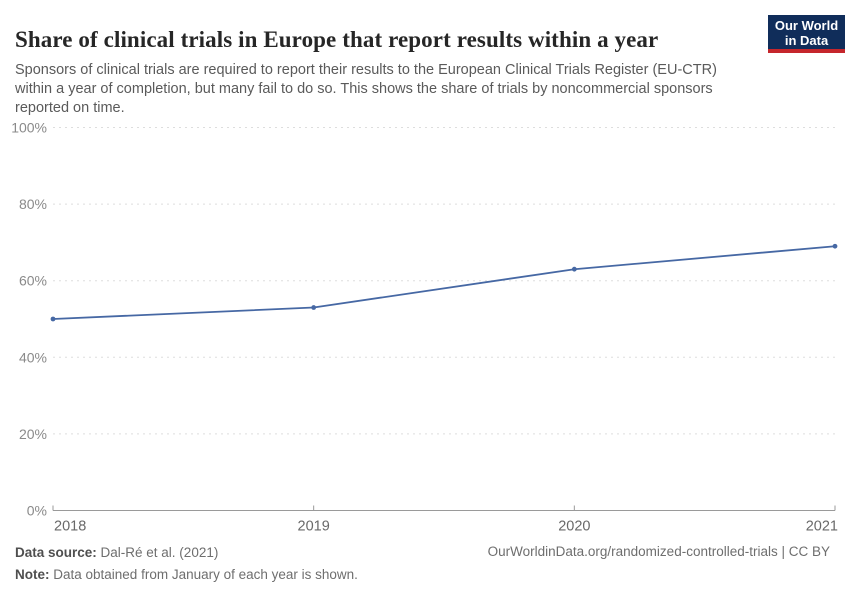 The height and width of the screenshot is (600, 850). What do you see at coordinates (29, 319) in the screenshot?
I see `y-axis-labels: 0% 20% 40% 60% 80% 100%` at bounding box center [29, 319].